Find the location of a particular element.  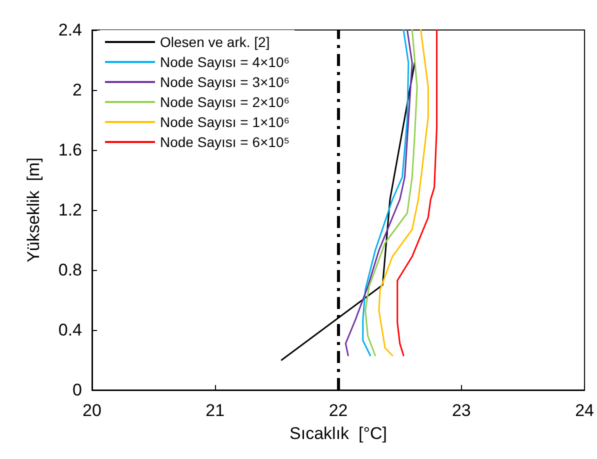

y-tick-label: 2 is located at coordinates (77, 90).